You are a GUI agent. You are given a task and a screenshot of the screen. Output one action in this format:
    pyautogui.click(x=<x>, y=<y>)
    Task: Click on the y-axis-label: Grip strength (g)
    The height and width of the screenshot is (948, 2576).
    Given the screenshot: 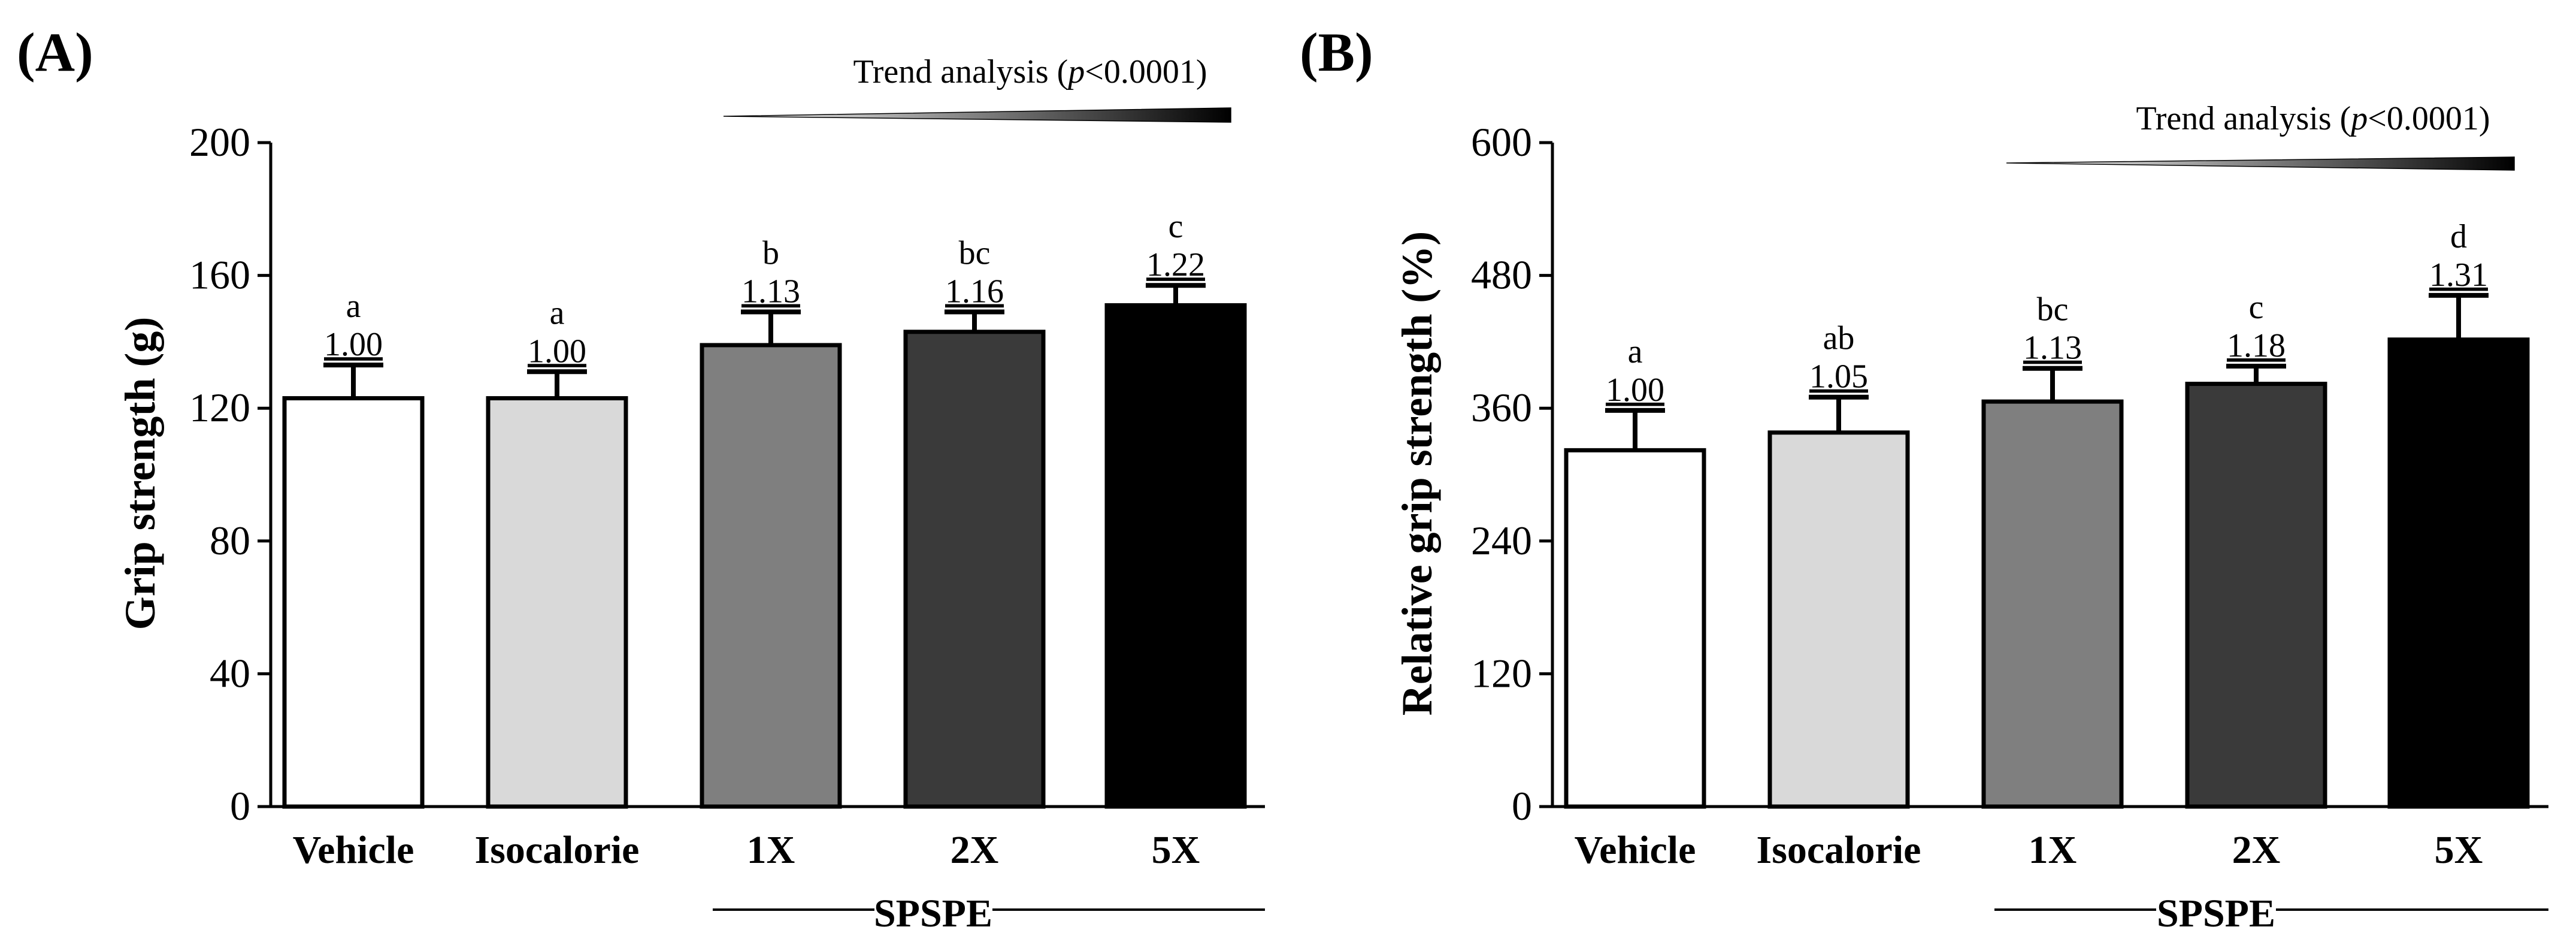 What is the action you would take?
    pyautogui.click(x=140, y=473)
    